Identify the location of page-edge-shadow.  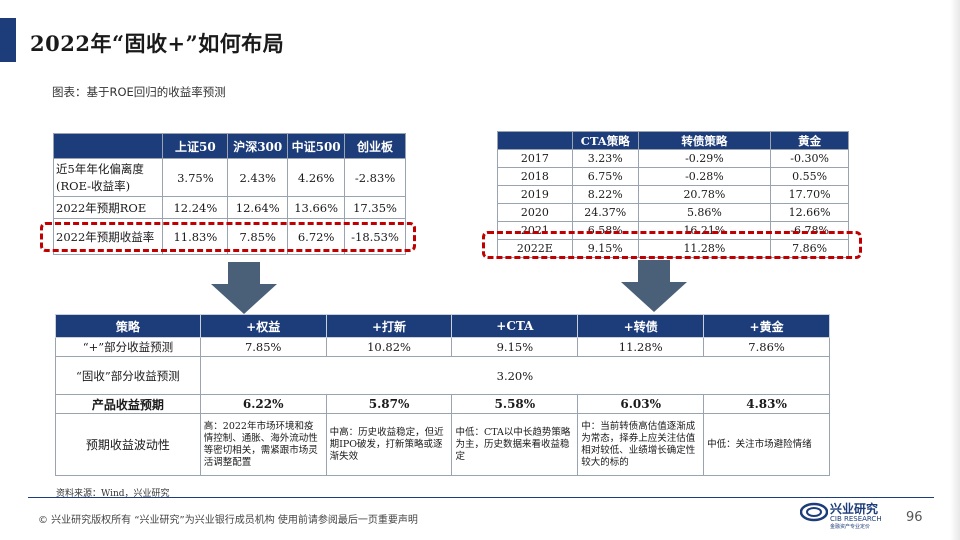
(955, 270).